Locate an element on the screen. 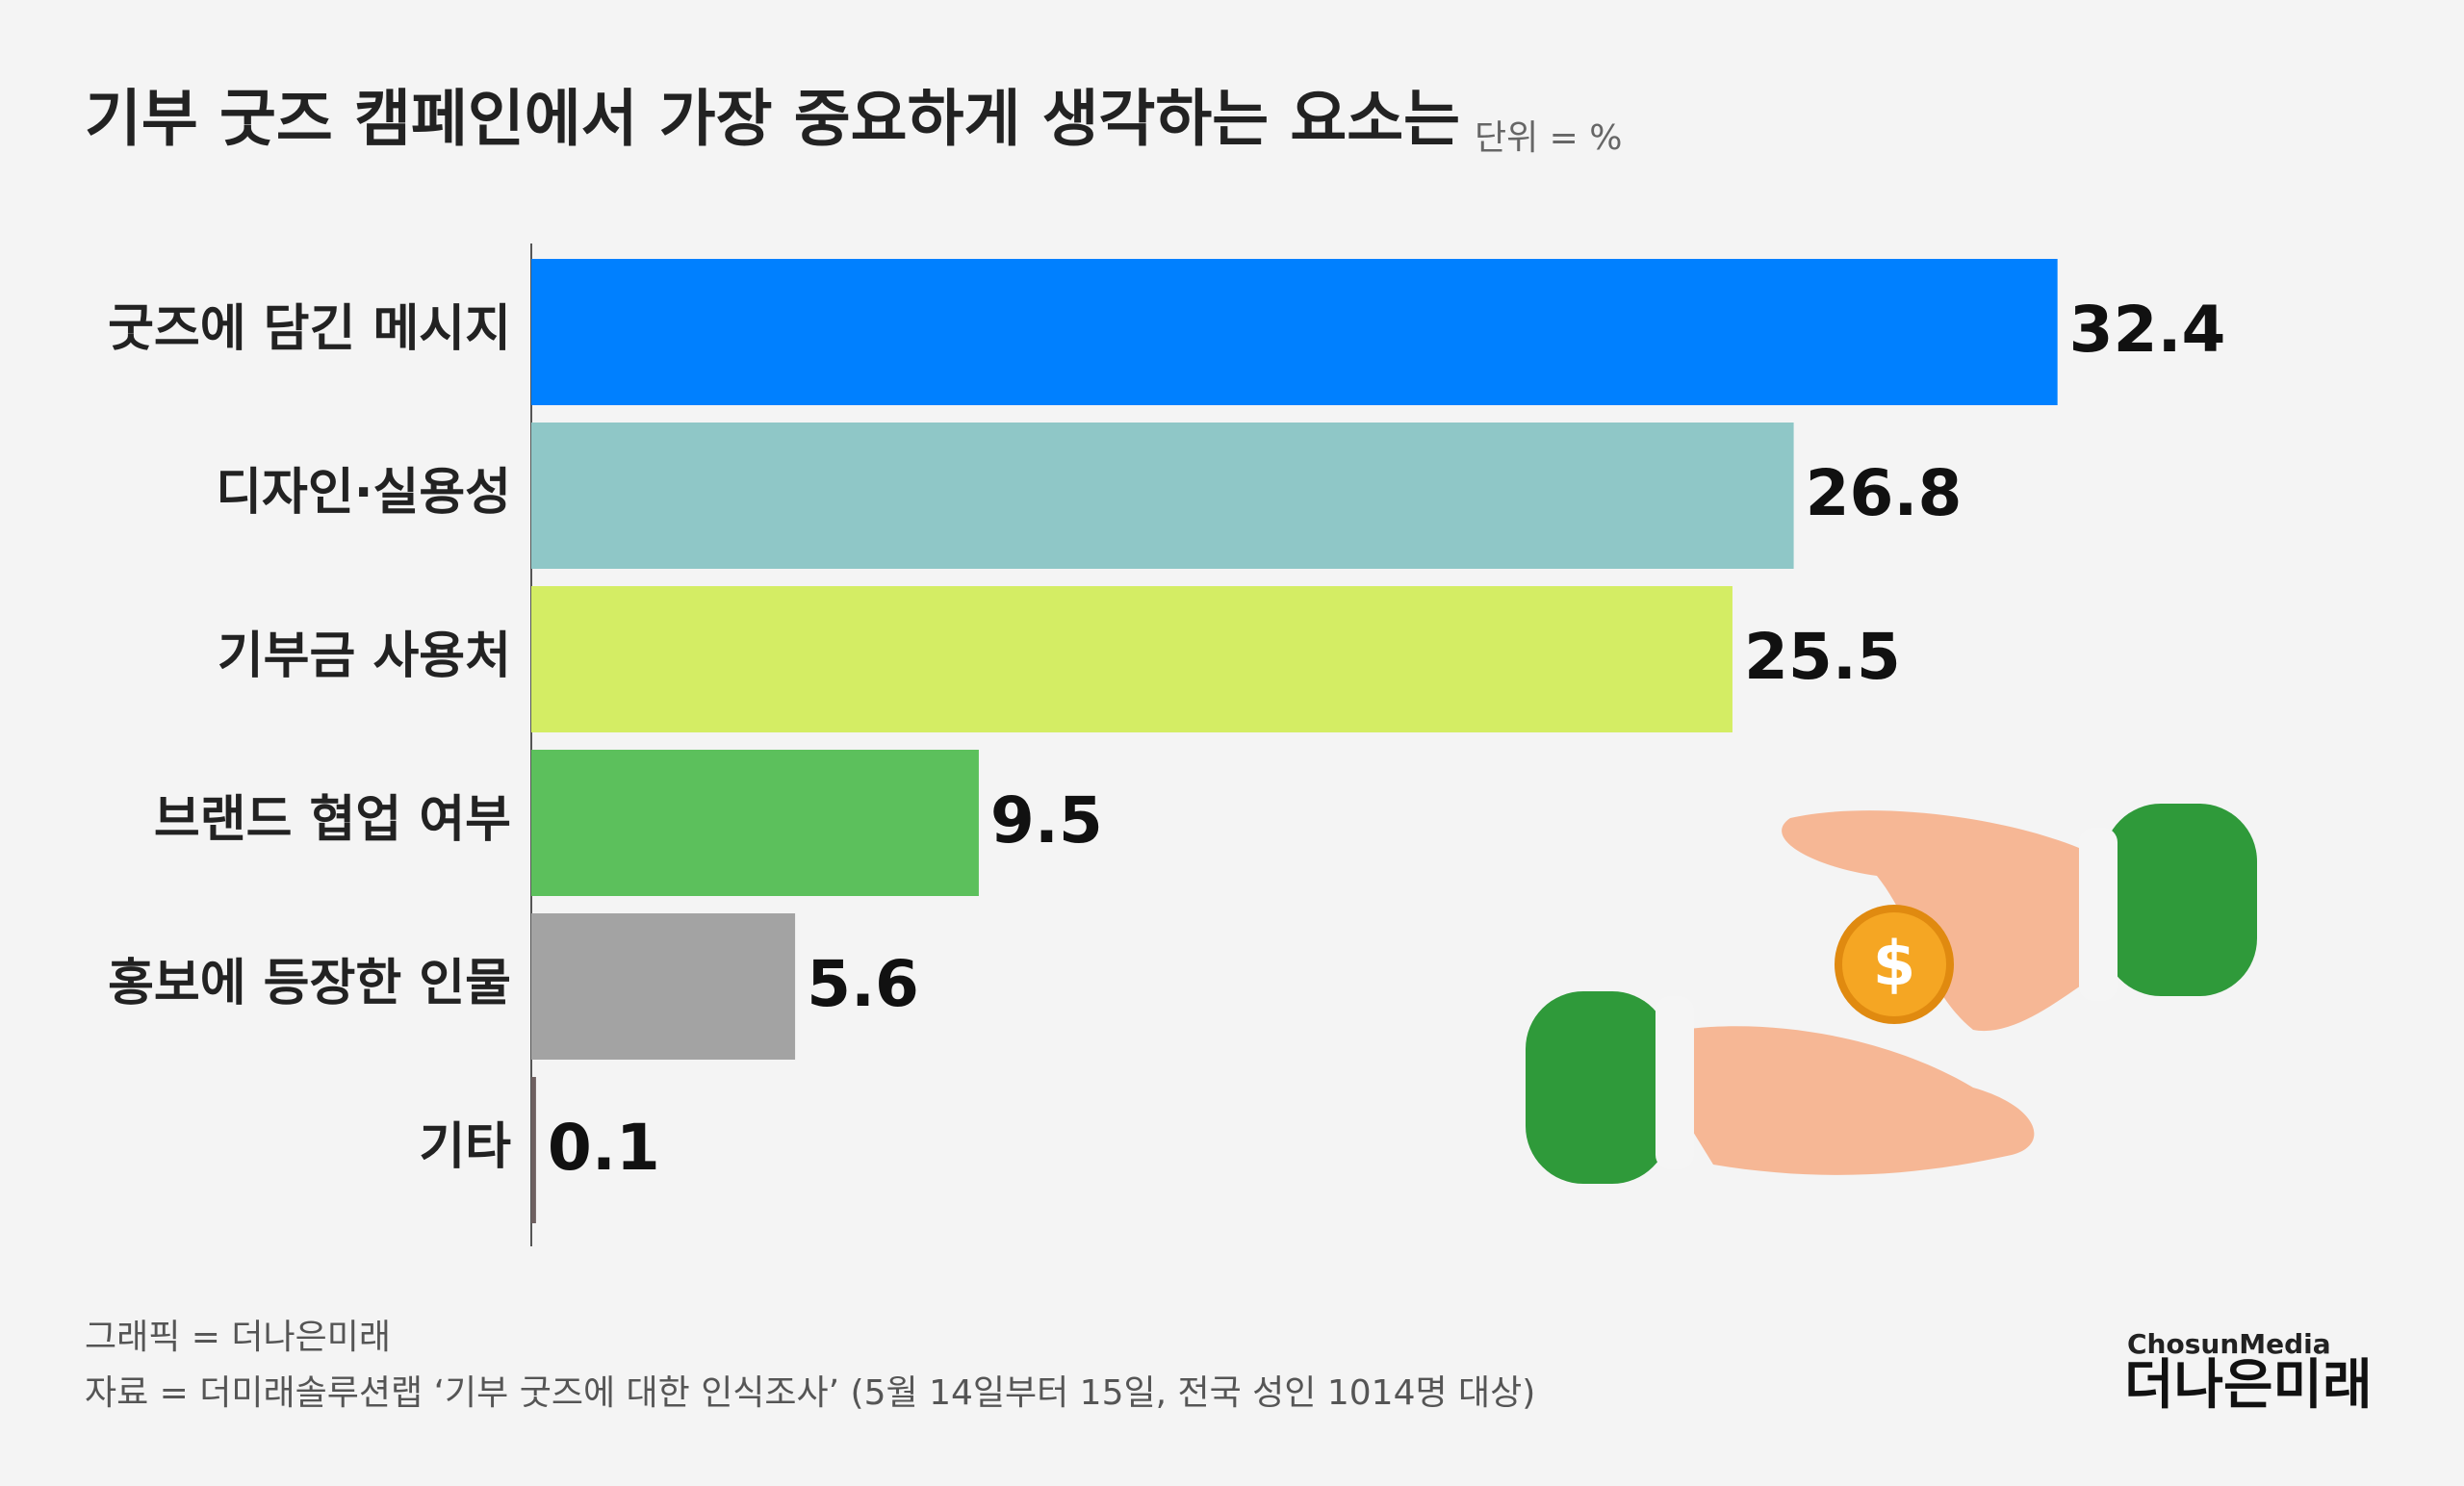 Image resolution: width=2464 pixels, height=1486 pixels. category-label: 기부금 사용처 is located at coordinates (364, 656).